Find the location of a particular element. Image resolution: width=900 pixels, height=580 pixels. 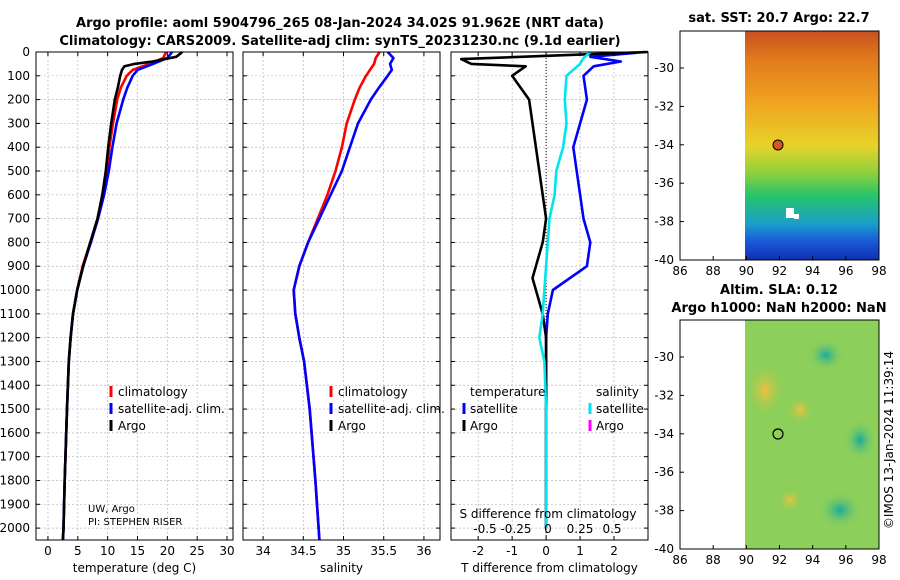

differences-series-s-satellite is located at coordinates (564, 290).